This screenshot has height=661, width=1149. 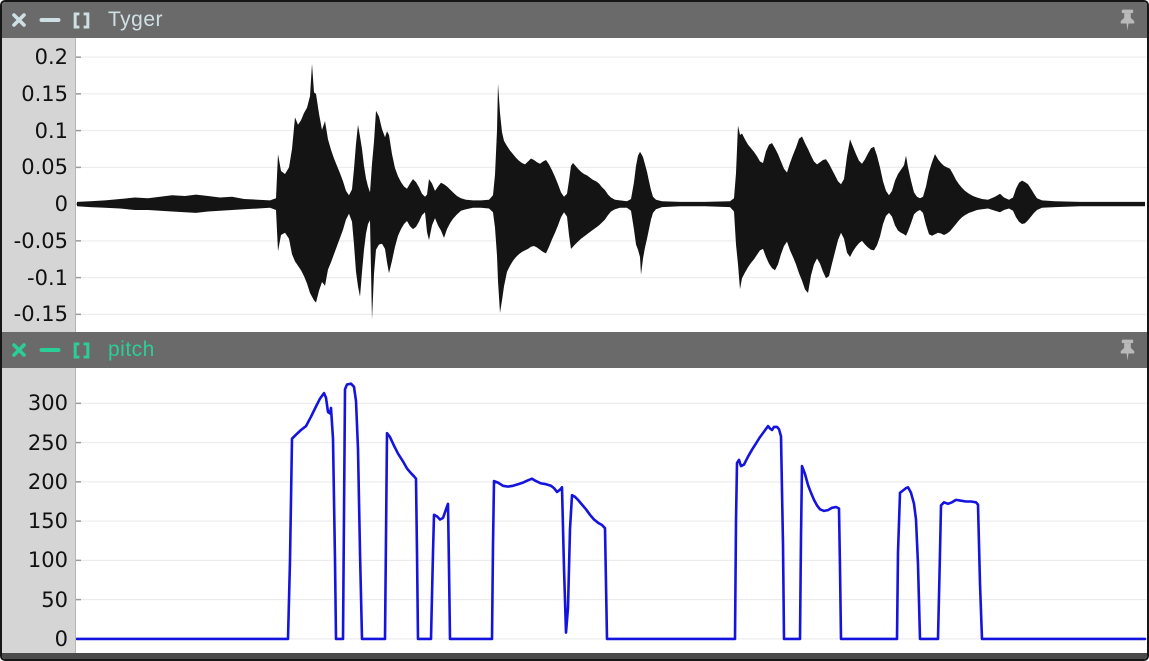 I want to click on panel-title: pitch, so click(x=131, y=349).